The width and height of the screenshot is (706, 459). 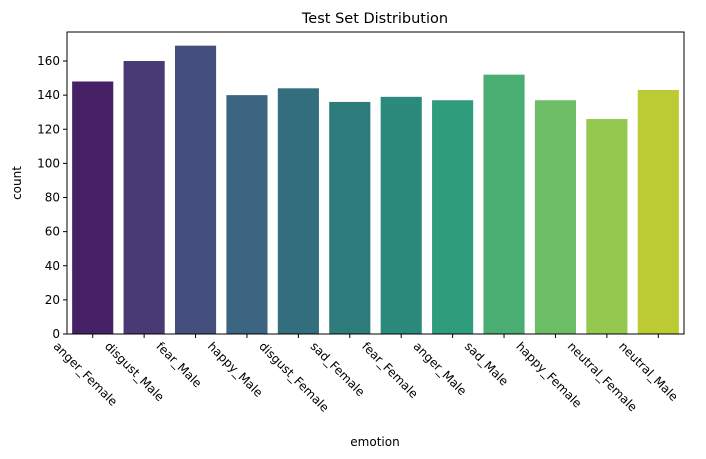 I want to click on bar-sad_Female, so click(x=350, y=217).